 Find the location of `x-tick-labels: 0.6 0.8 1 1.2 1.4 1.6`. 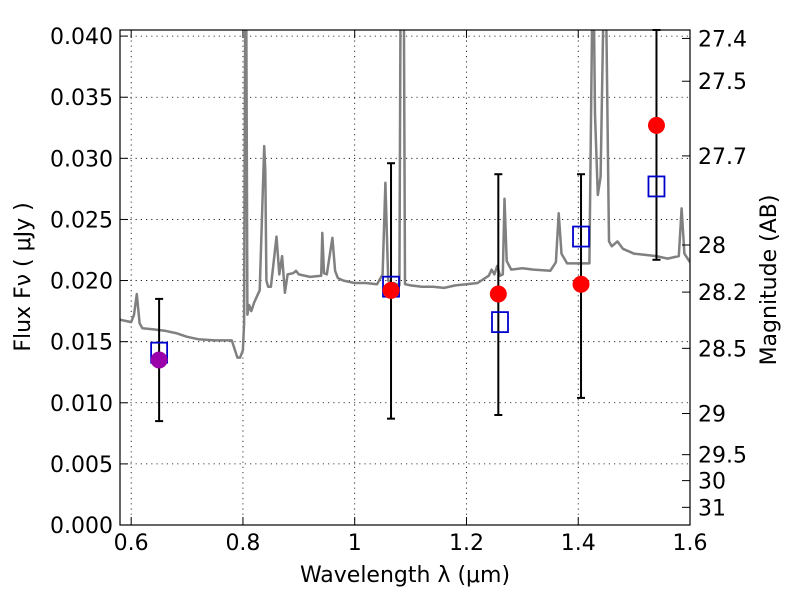

x-tick-labels: 0.6 0.8 1 1.2 1.4 1.6 is located at coordinates (411, 543).